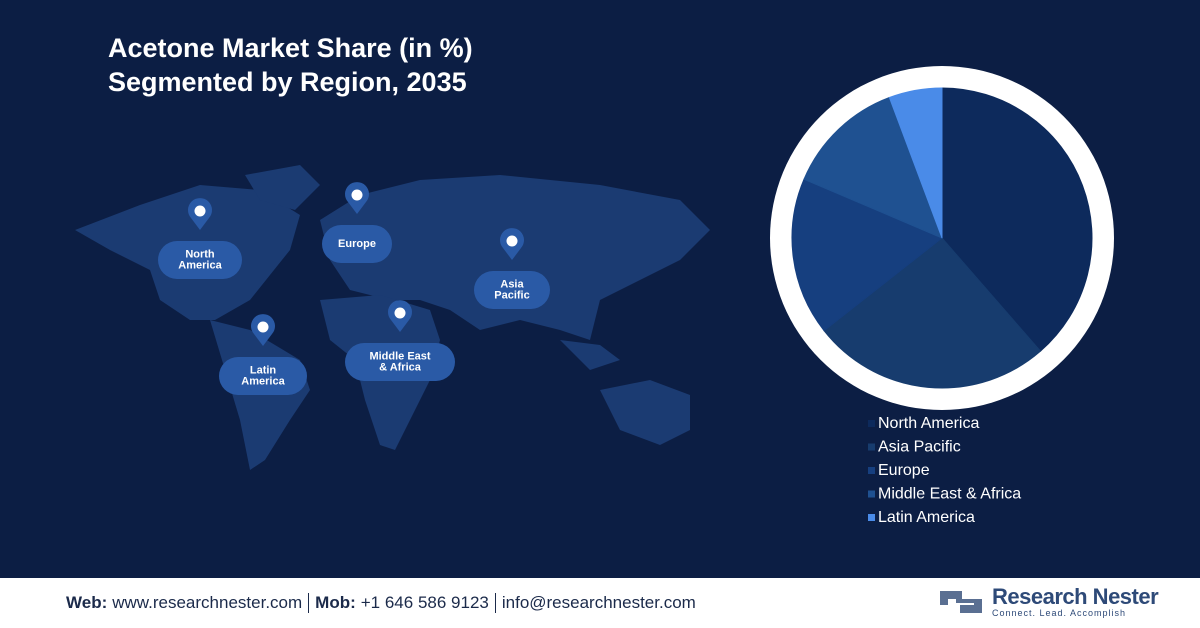 This screenshot has width=1200, height=628. Describe the element at coordinates (926, 517) in the screenshot. I see `legend-label: Latin America` at that location.